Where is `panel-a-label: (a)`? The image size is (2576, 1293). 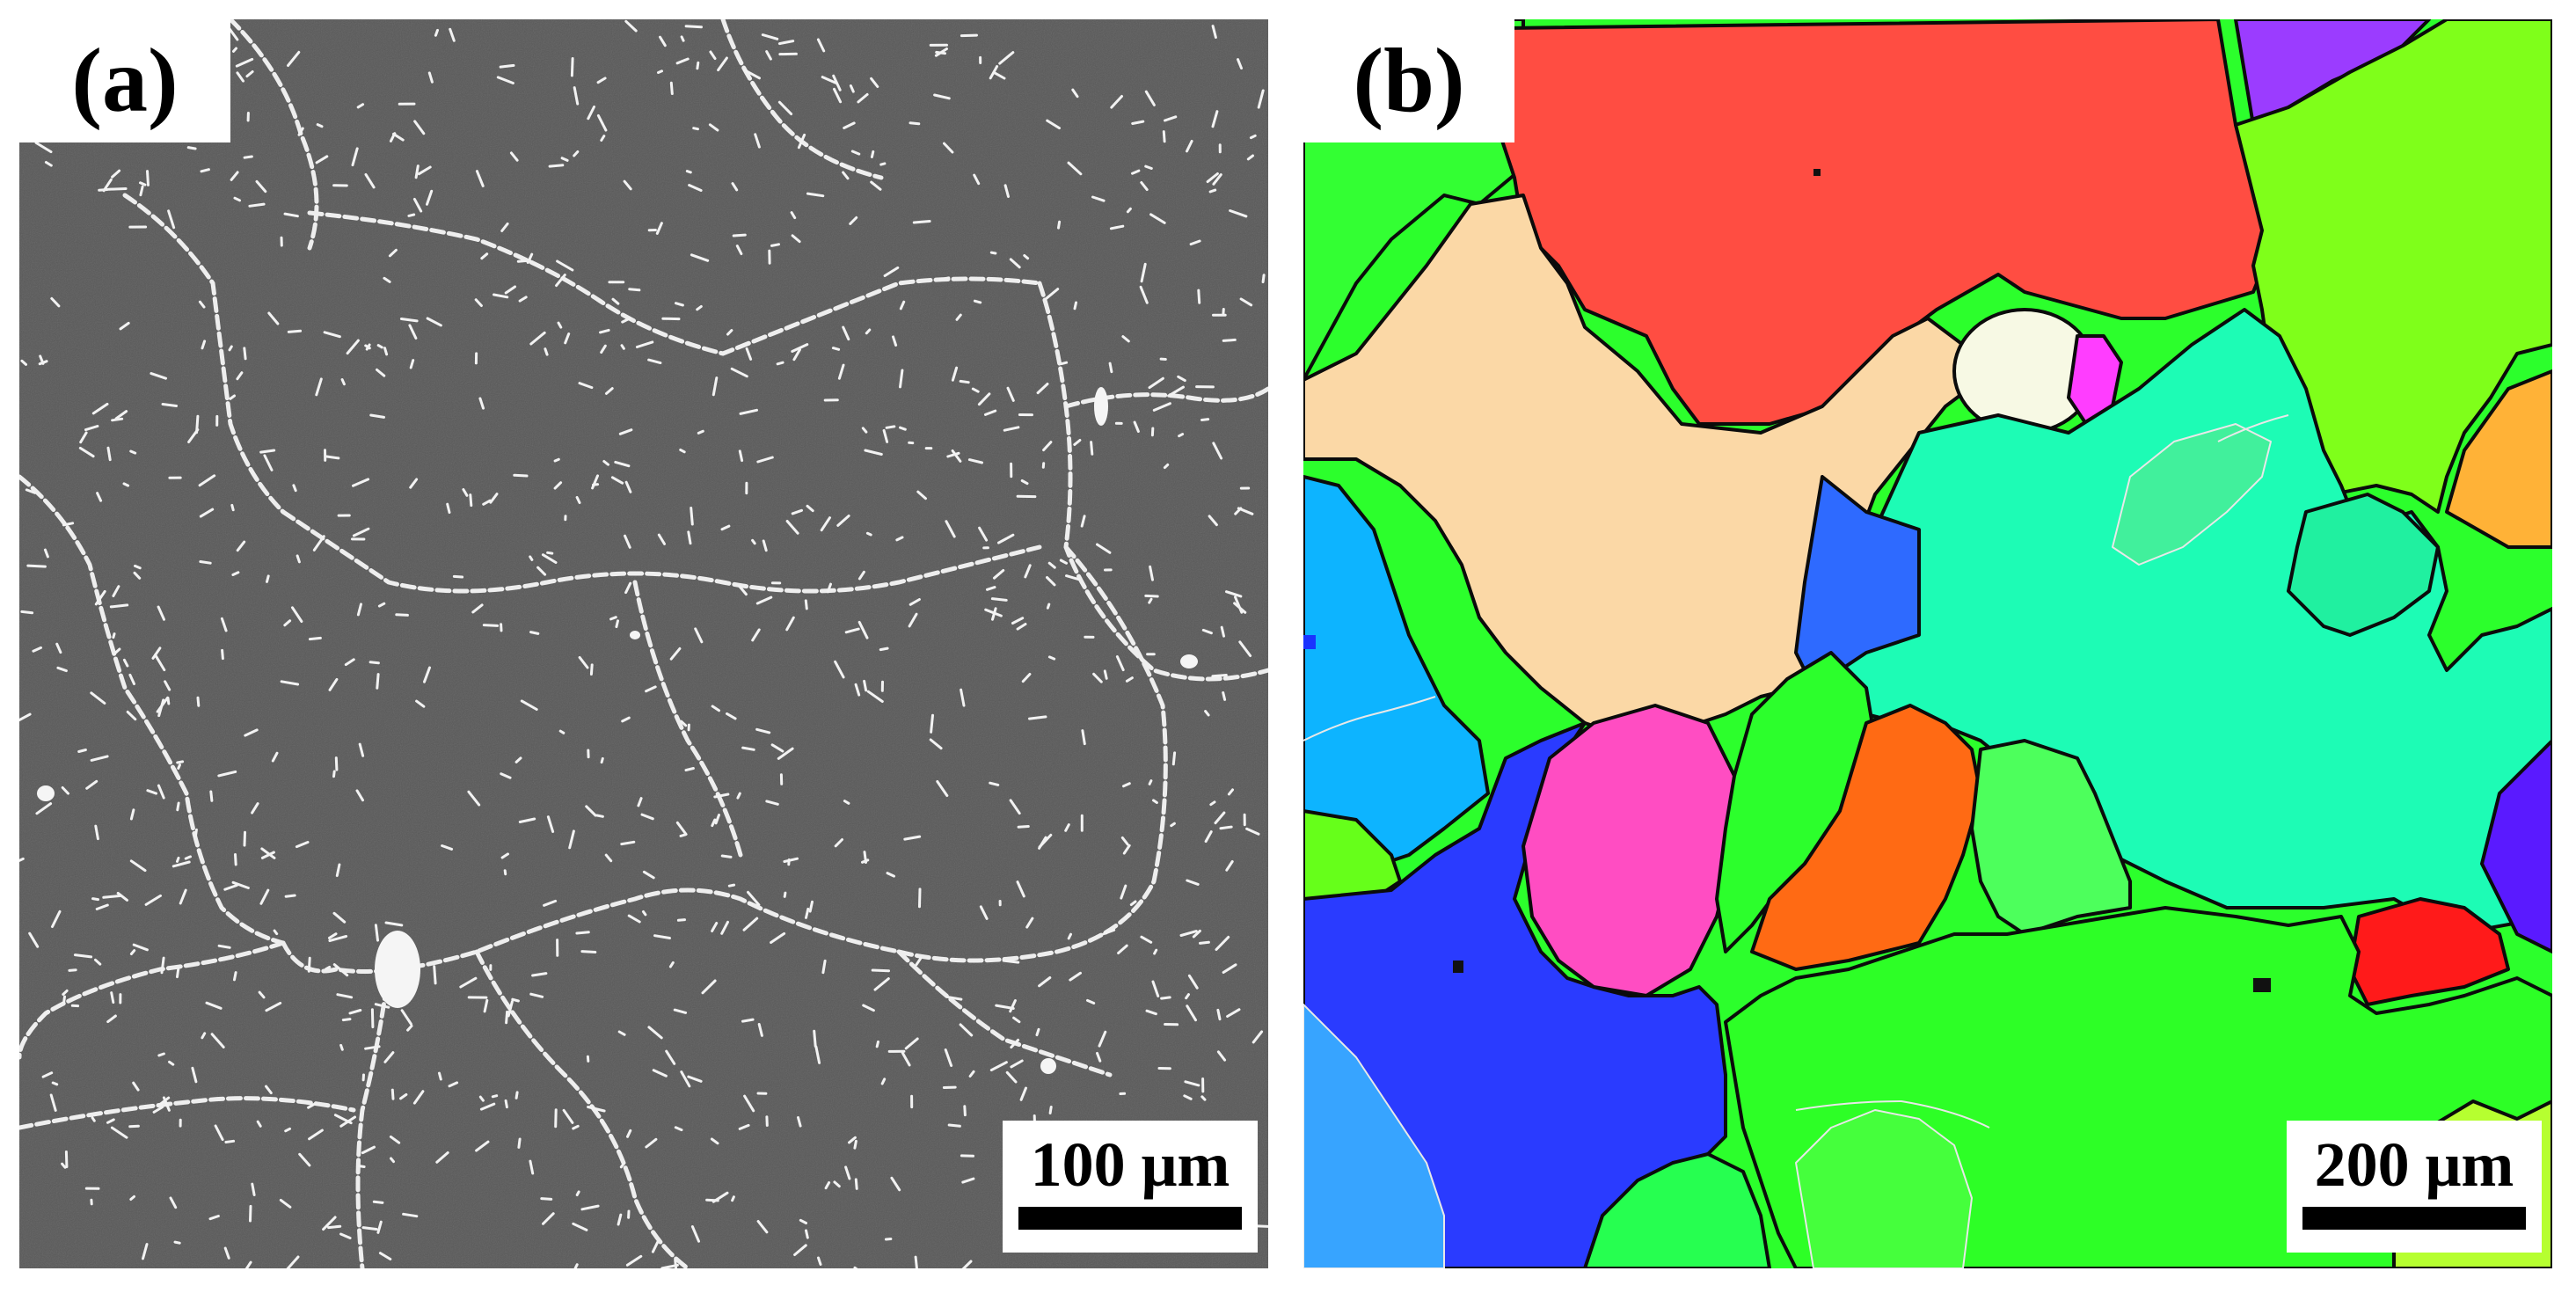
panel-a-label: (a) is located at coordinates (125, 80).